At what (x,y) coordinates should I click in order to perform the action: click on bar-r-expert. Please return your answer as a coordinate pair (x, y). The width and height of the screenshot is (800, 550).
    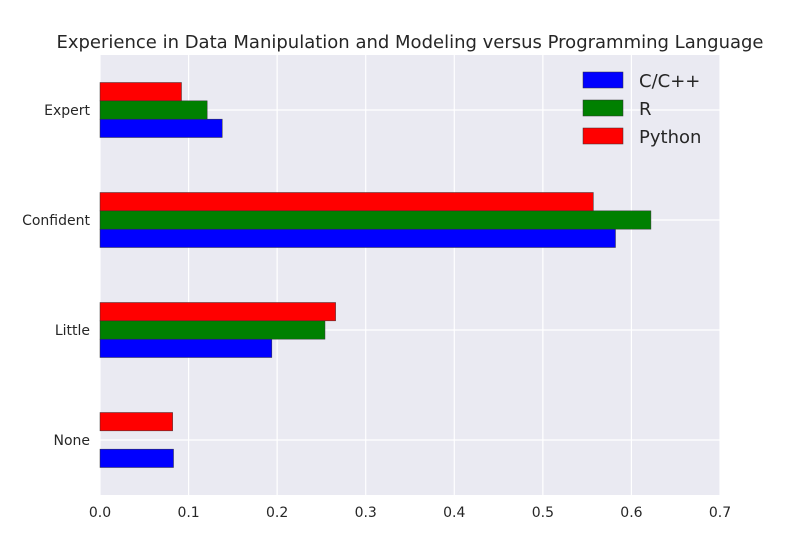
    Looking at the image, I should click on (153, 110).